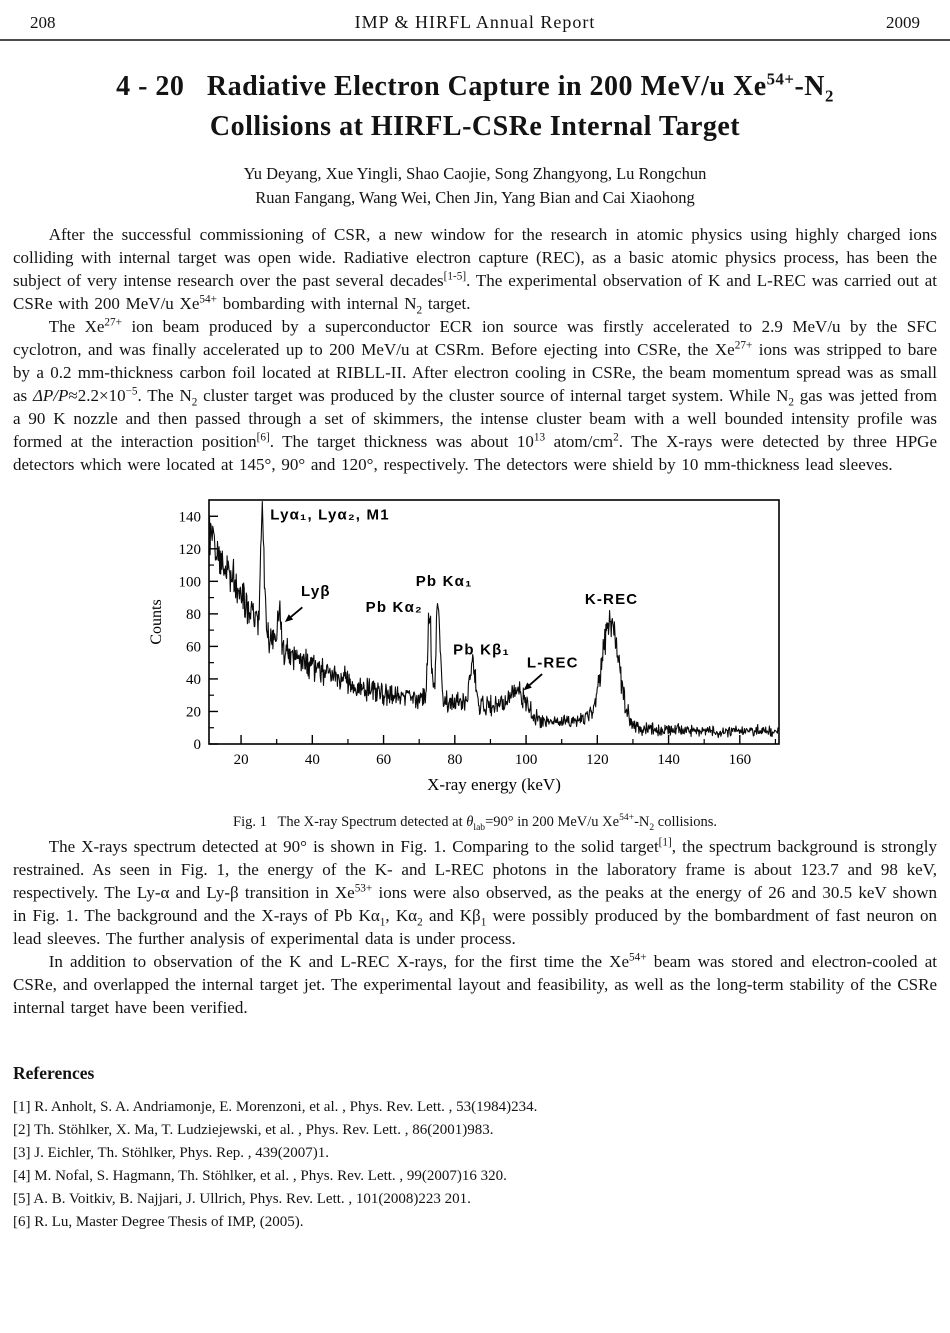 Image resolution: width=950 pixels, height=1333 pixels. I want to click on peak-annotation-3: Pb Kα₂, so click(394, 607).